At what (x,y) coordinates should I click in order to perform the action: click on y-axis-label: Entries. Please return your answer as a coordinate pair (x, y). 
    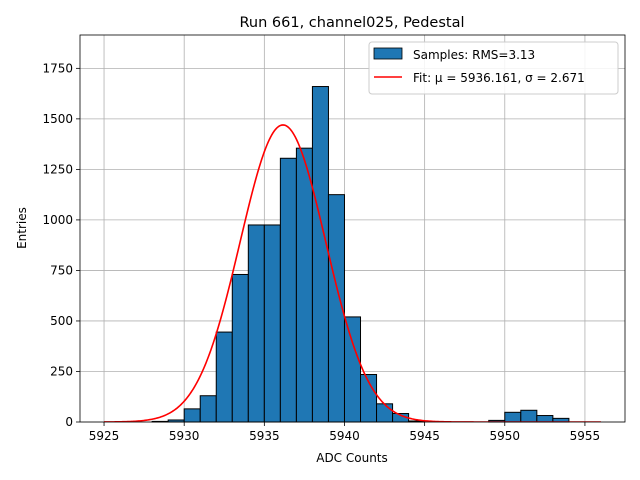
    Looking at the image, I should click on (22, 228).